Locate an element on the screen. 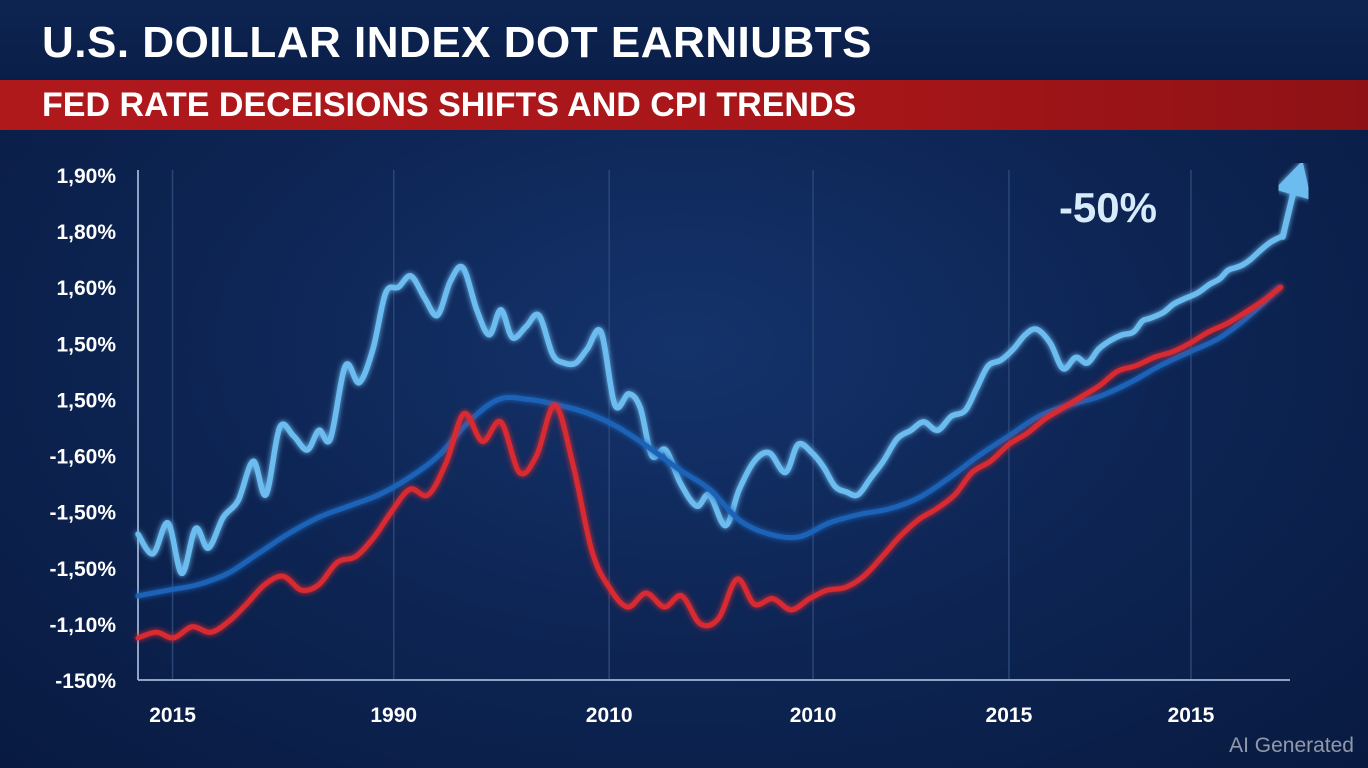 The height and width of the screenshot is (768, 1368). y-tick-label: 1,90% is located at coordinates (86, 176).